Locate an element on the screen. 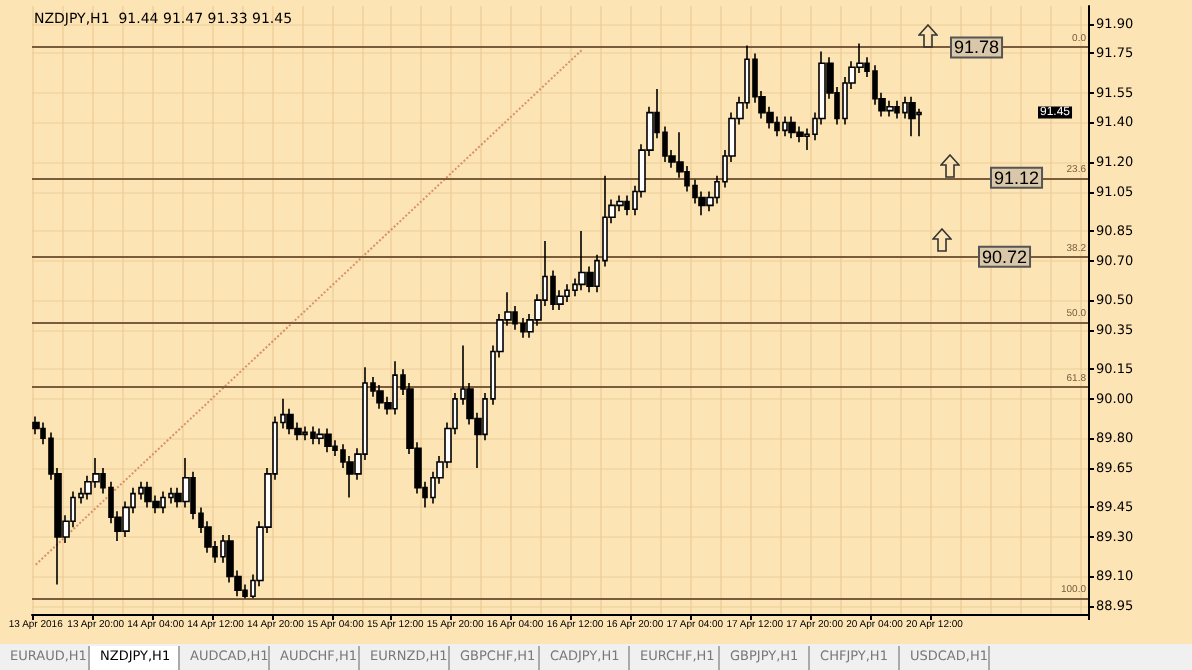 This screenshot has height=670, width=1192. annotation: 91.12 is located at coordinates (1017, 177).